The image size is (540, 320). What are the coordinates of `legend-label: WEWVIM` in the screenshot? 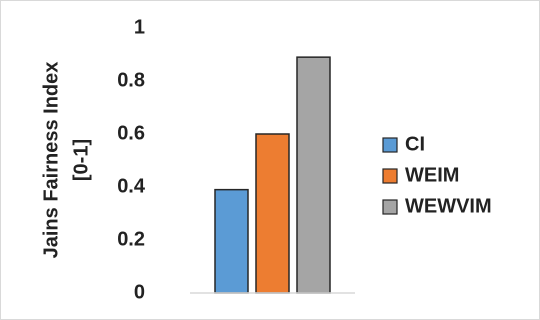 It's located at (448, 206).